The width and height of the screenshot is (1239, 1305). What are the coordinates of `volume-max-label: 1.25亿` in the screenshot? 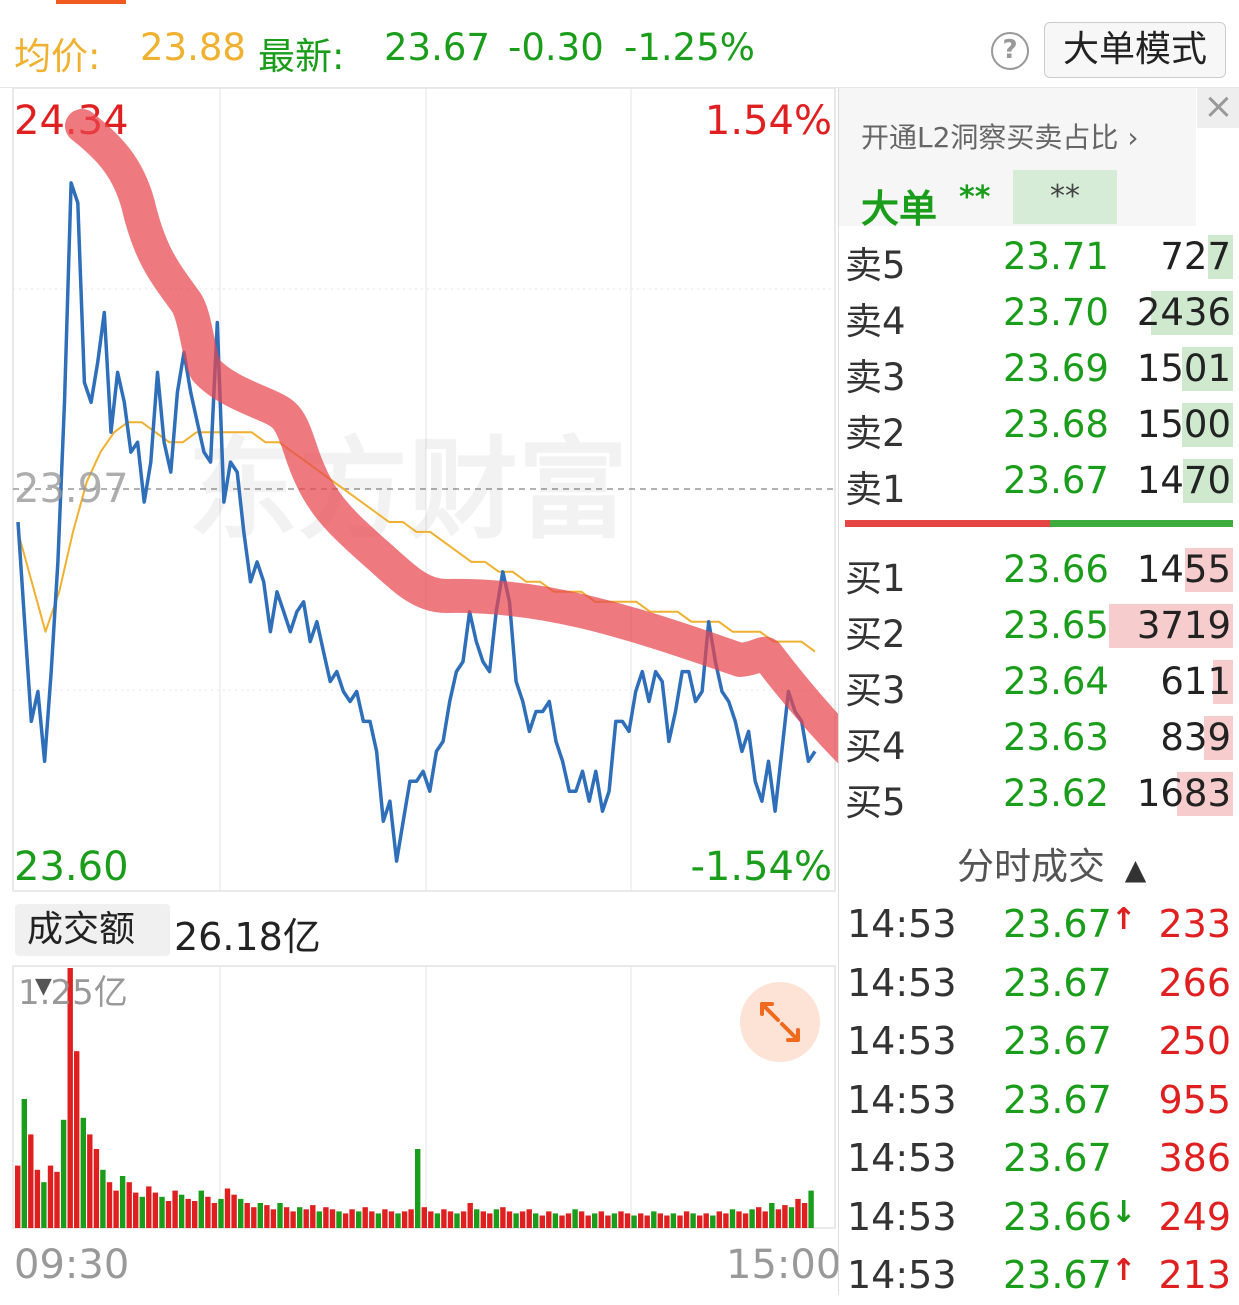 It's located at (73, 993).